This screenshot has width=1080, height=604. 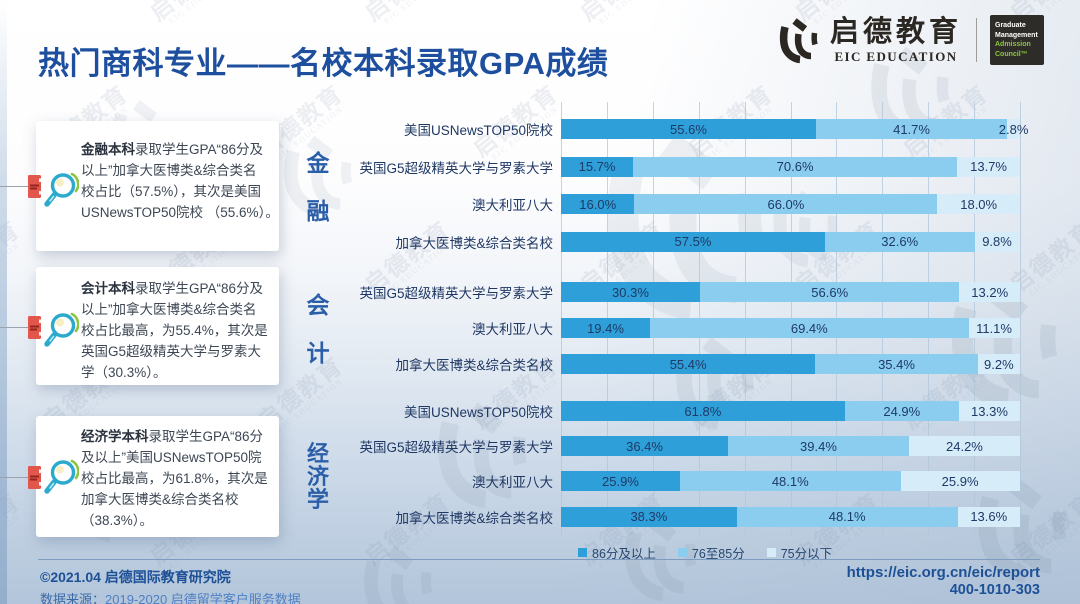 I want to click on chart-bar-segment: 24.2%, so click(x=964, y=446).